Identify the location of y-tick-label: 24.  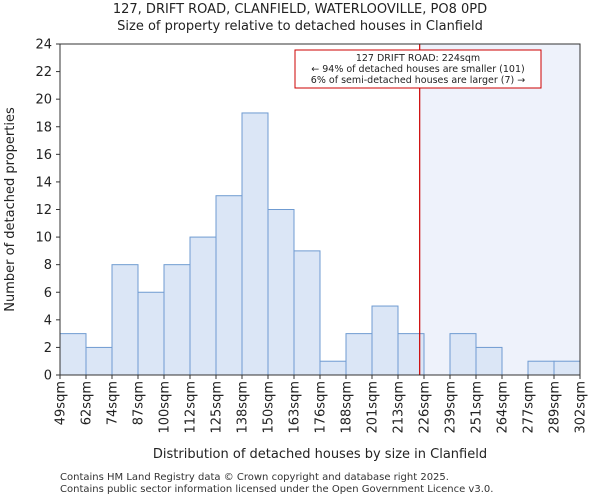
(43, 45).